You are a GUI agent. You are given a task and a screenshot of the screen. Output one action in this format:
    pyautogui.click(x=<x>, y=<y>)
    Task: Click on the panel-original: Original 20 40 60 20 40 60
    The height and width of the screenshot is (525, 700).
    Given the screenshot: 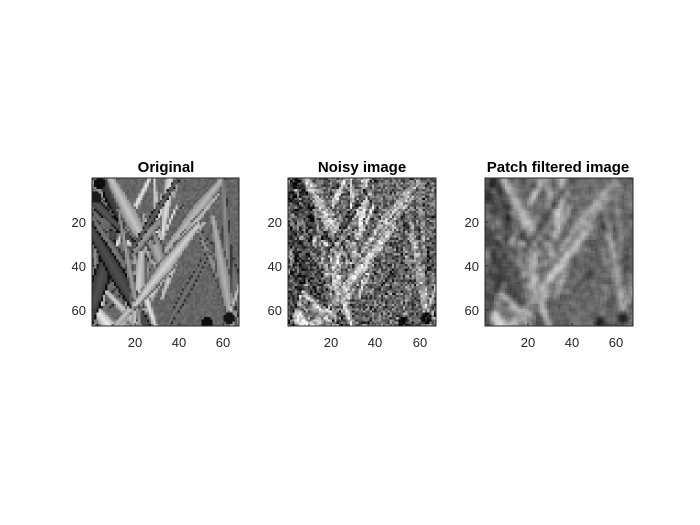 What is the action you would take?
    pyautogui.click(x=155, y=254)
    